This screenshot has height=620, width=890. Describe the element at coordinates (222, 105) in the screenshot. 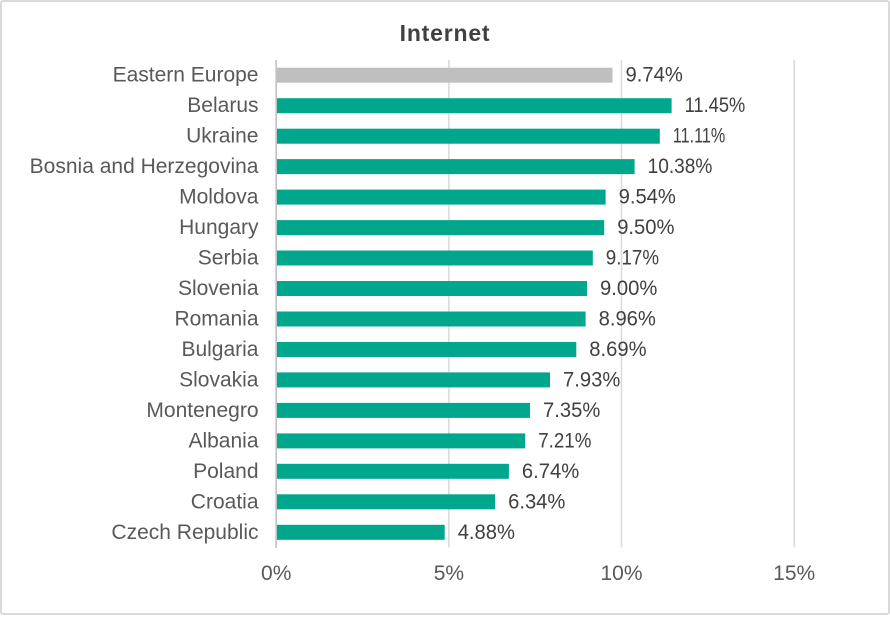

I see `svg-text: Belarus` at that location.